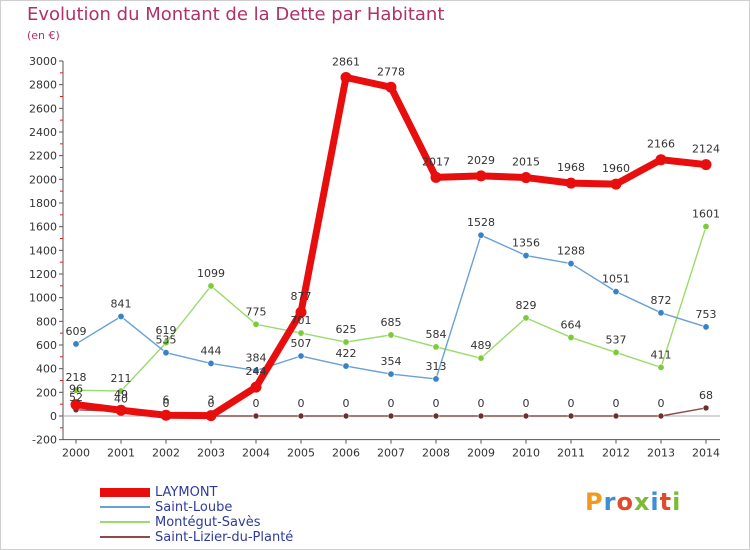 This screenshot has width=750, height=550. Describe the element at coordinates (661, 354) in the screenshot. I see `data-label: 411` at that location.